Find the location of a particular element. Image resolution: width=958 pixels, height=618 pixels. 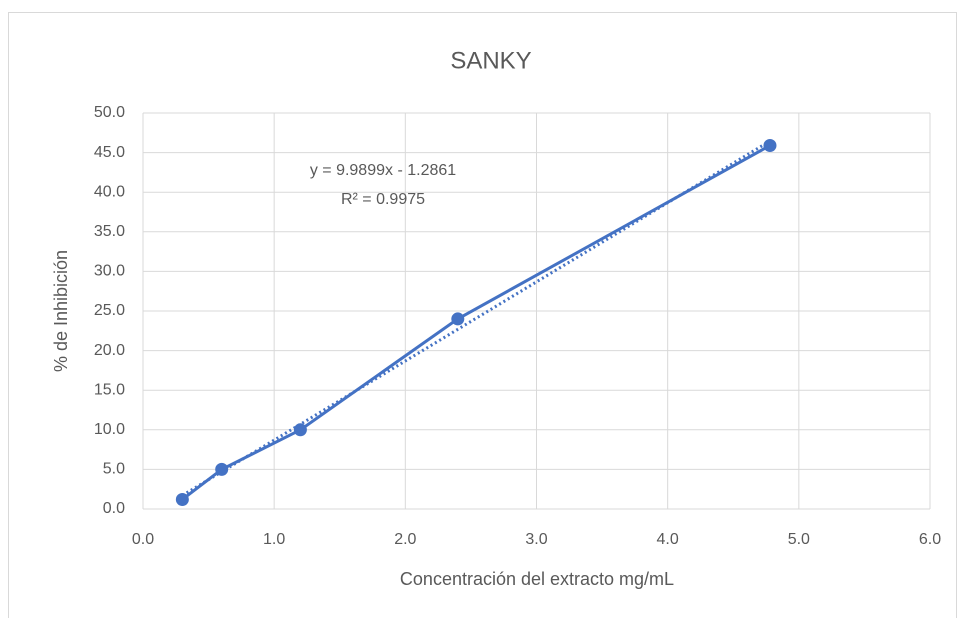

y-axis-label: % de Inhibición is located at coordinates (61, 311).